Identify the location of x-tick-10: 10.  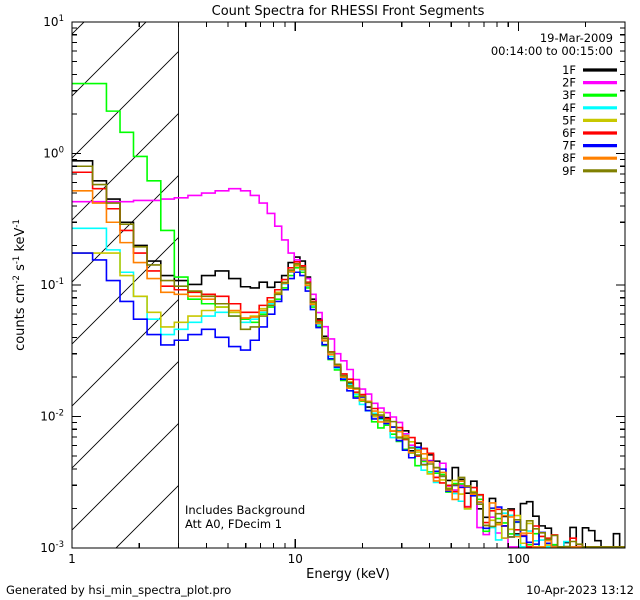
(295, 559).